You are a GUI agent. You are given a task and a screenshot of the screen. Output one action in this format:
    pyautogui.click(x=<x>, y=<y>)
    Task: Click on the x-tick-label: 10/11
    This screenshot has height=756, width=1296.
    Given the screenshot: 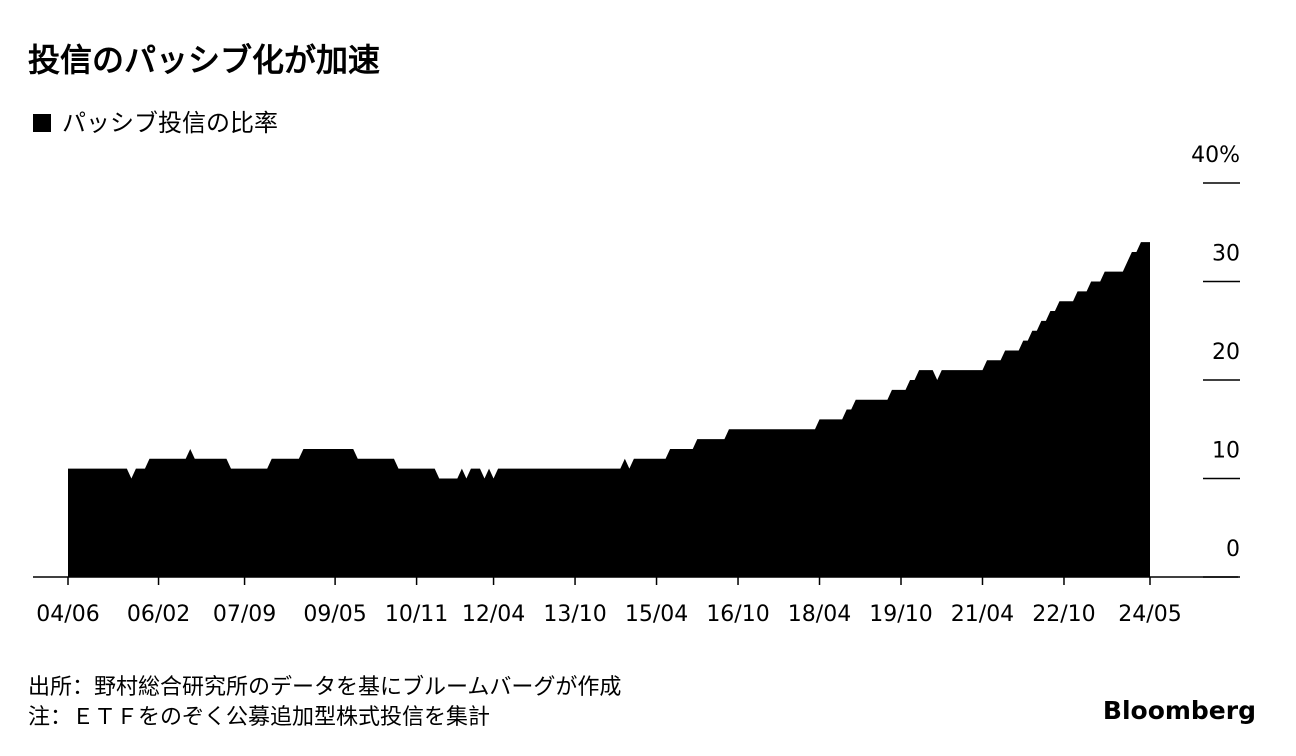 What is the action you would take?
    pyautogui.click(x=416, y=614)
    